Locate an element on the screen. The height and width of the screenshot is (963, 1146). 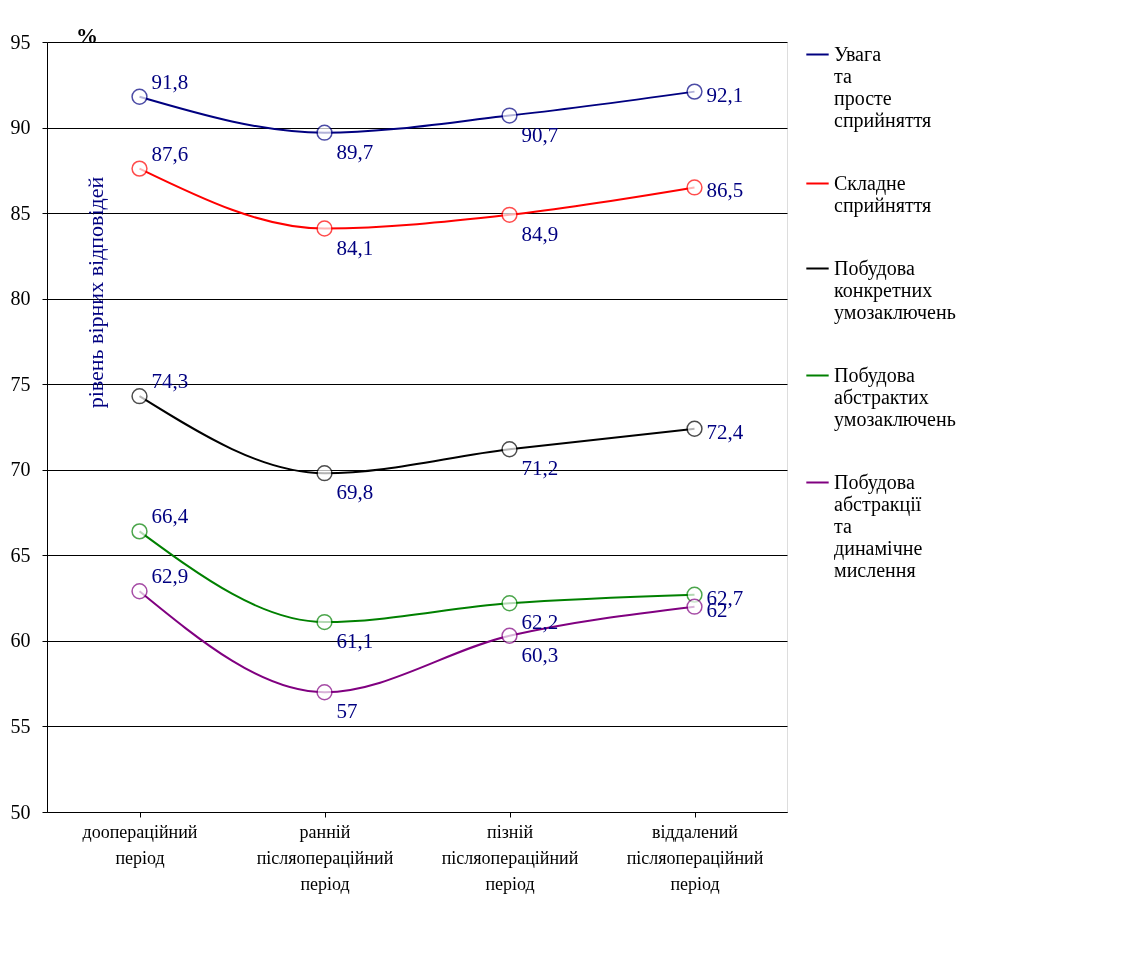
x-tick-label: віддалений післяопераційний період is located at coordinates (695, 857).